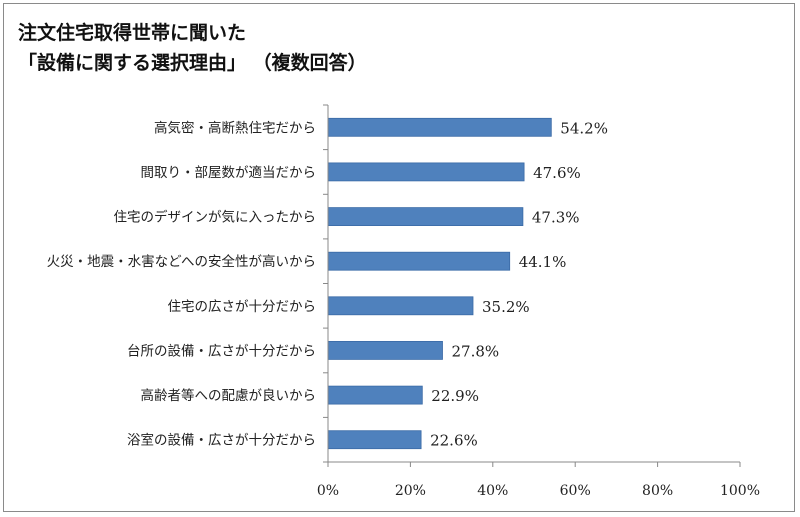  I want to click on value-label-2: 47.6%, so click(557, 173).